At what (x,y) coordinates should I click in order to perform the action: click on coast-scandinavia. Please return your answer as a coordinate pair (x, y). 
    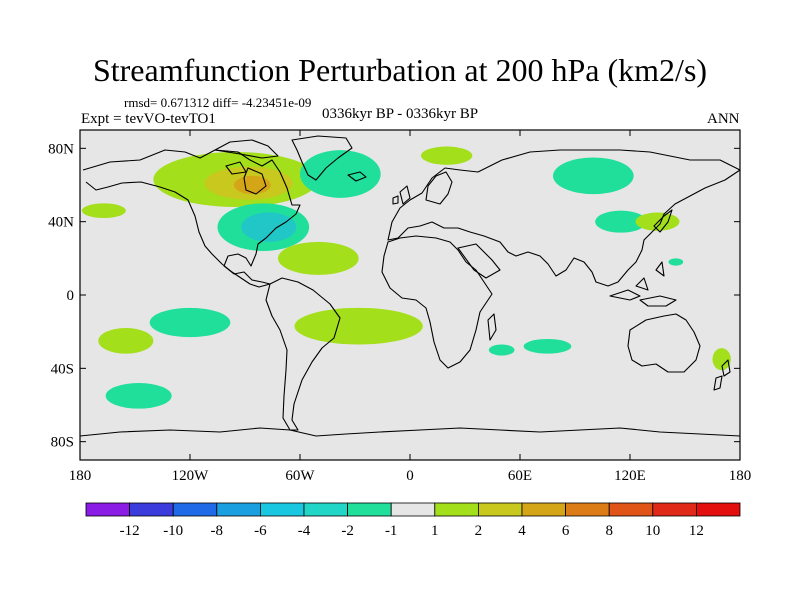
    Looking at the image, I should click on (439, 188).